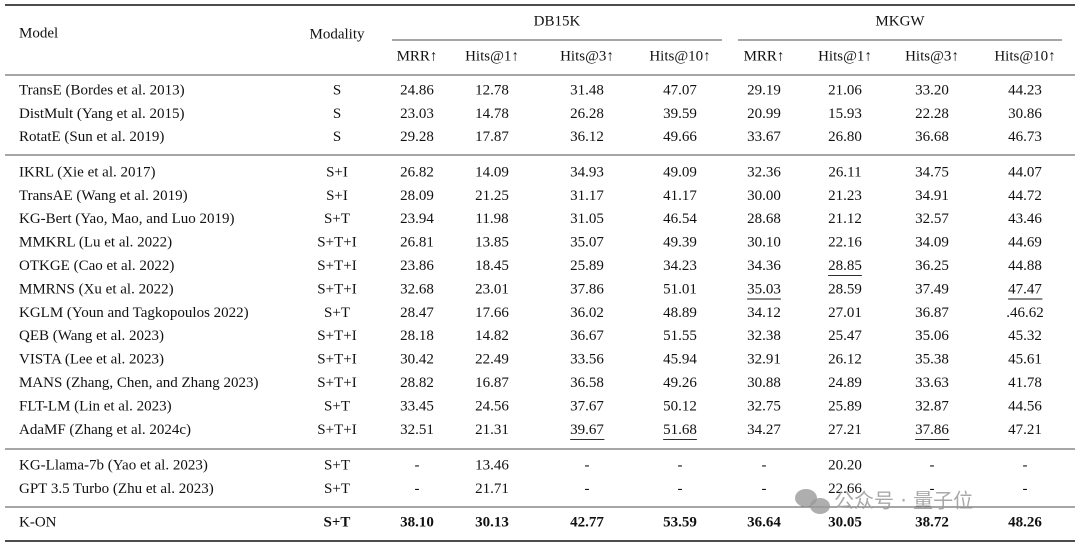 This screenshot has width=1080, height=547. Describe the element at coordinates (417, 219) in the screenshot. I see `metric-value: 23.94` at that location.